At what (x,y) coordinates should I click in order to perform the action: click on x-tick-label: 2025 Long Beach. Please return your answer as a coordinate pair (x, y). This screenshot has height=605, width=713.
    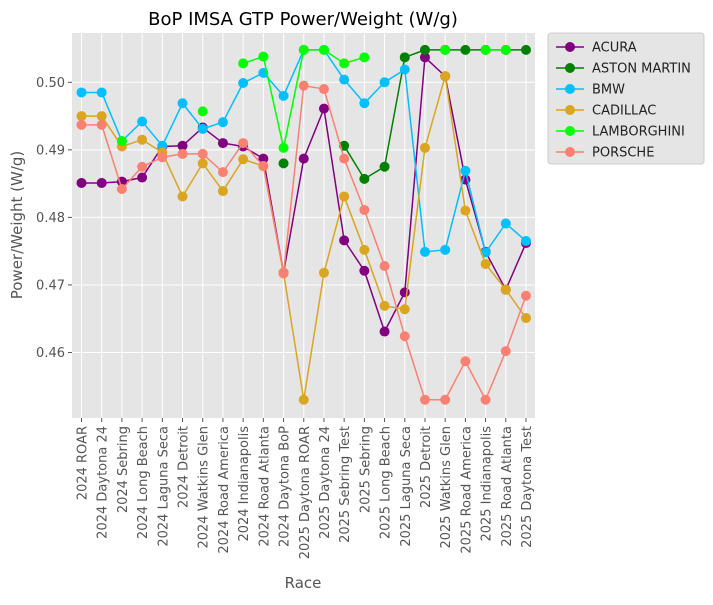
    Looking at the image, I should click on (386, 482).